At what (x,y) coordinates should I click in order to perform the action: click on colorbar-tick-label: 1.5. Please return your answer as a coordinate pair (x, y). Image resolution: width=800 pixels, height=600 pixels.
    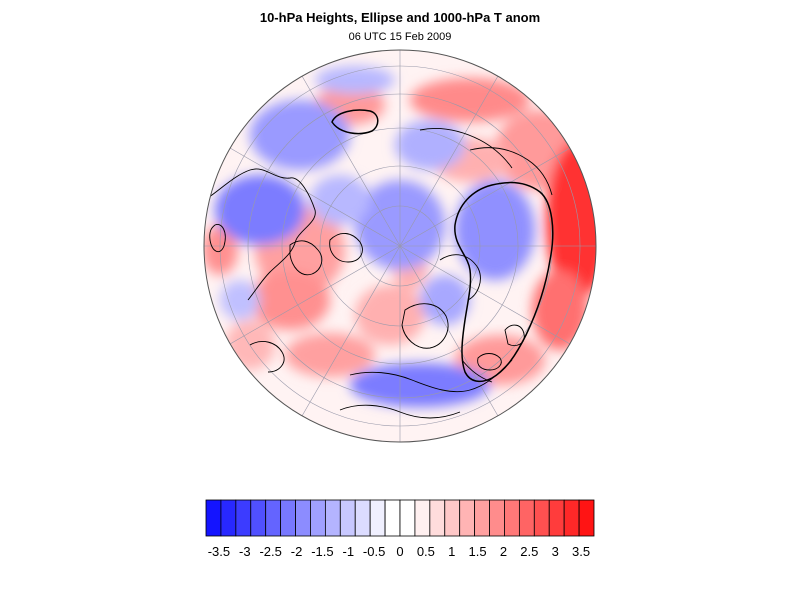
    Looking at the image, I should click on (478, 551).